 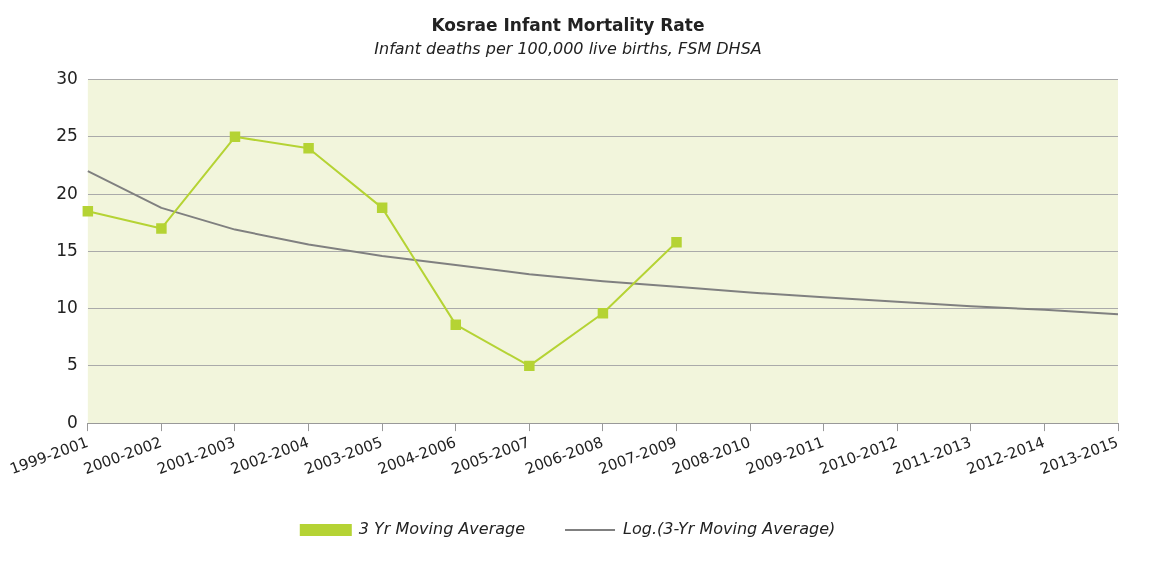 What do you see at coordinates (67, 192) in the screenshot?
I see `y-tick-label: 20` at bounding box center [67, 192].